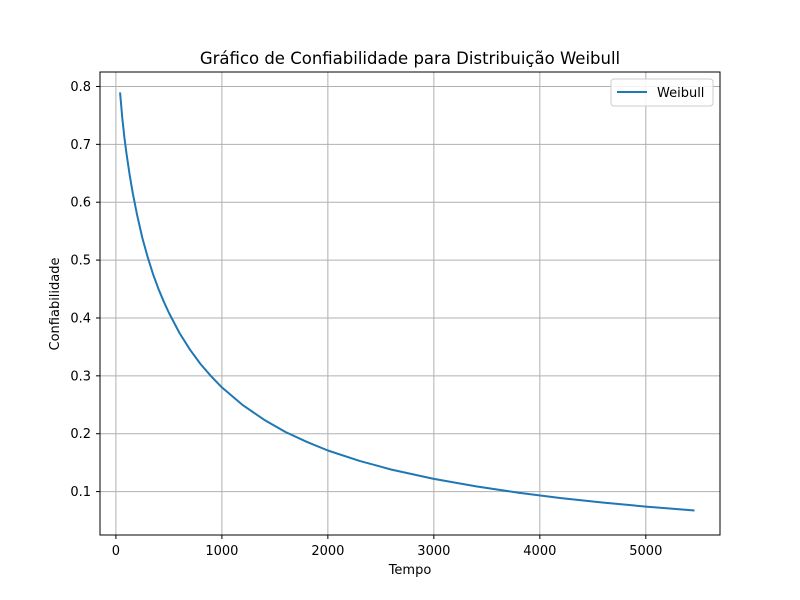  I want to click on y-tick-label: 0.8, so click(80, 87).